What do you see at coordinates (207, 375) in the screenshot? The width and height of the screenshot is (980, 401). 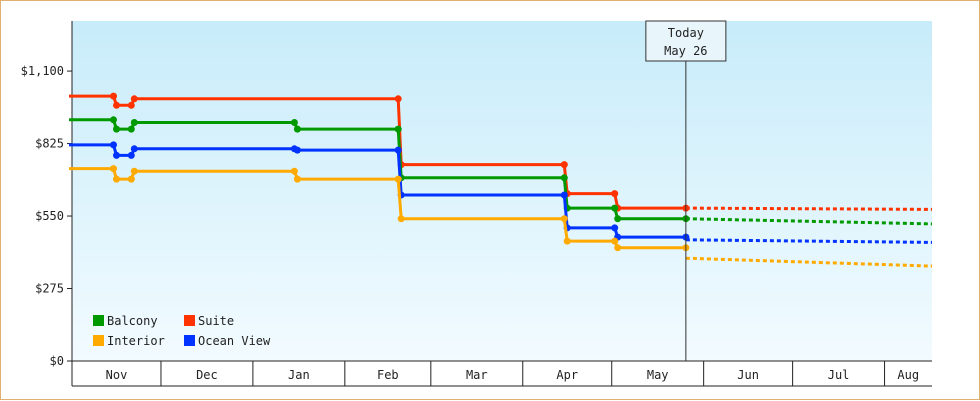 I see `x-tick-label: Dec` at bounding box center [207, 375].